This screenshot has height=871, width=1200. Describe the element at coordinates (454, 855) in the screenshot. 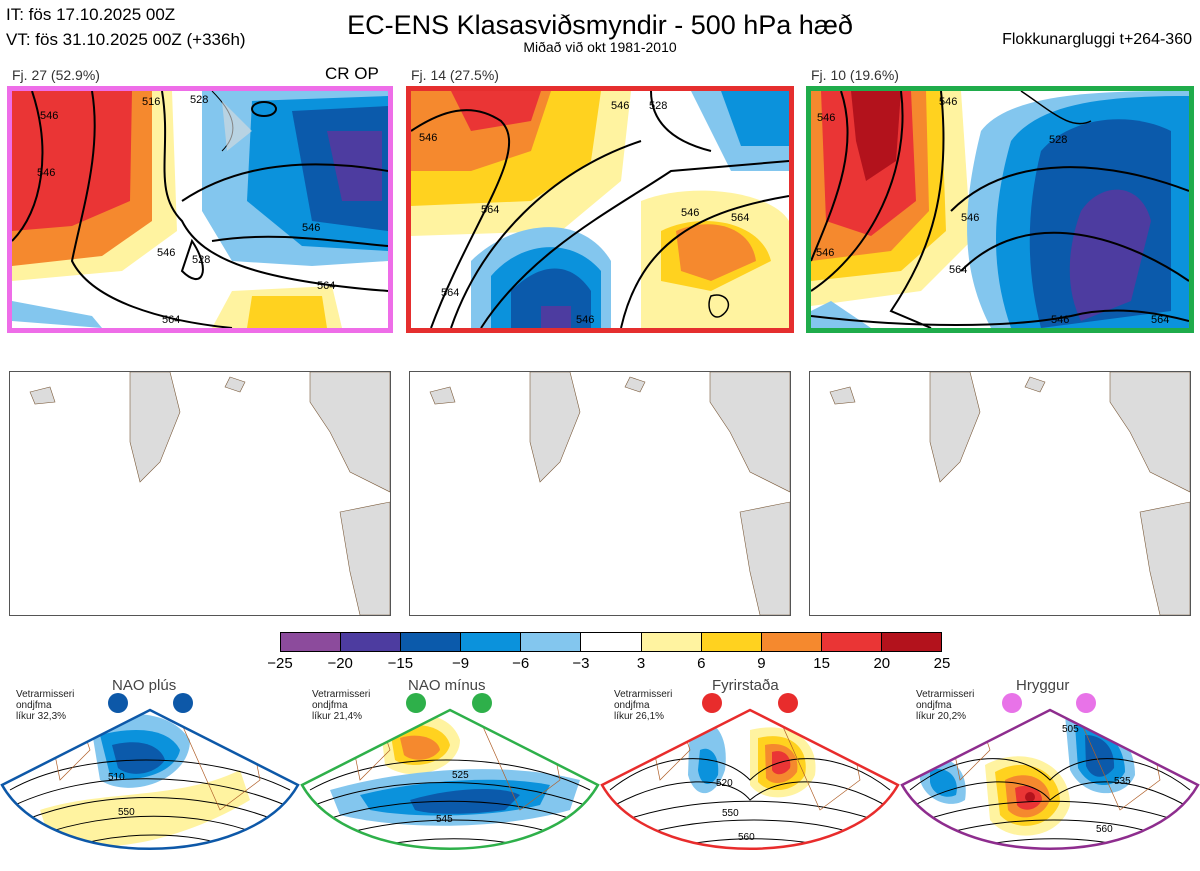

I see `contour-label: 565` at that location.